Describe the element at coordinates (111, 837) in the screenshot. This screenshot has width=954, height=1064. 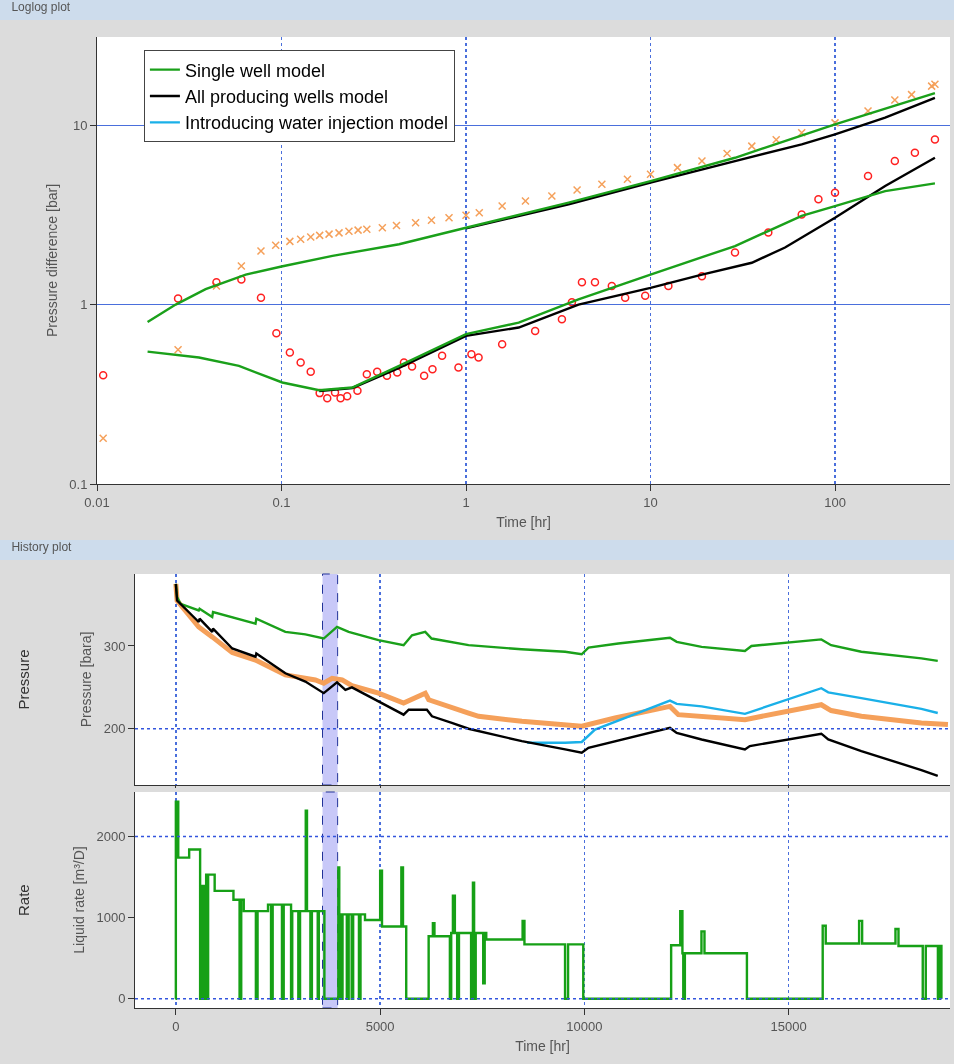
I see `y-tick-label: 2000` at that location.